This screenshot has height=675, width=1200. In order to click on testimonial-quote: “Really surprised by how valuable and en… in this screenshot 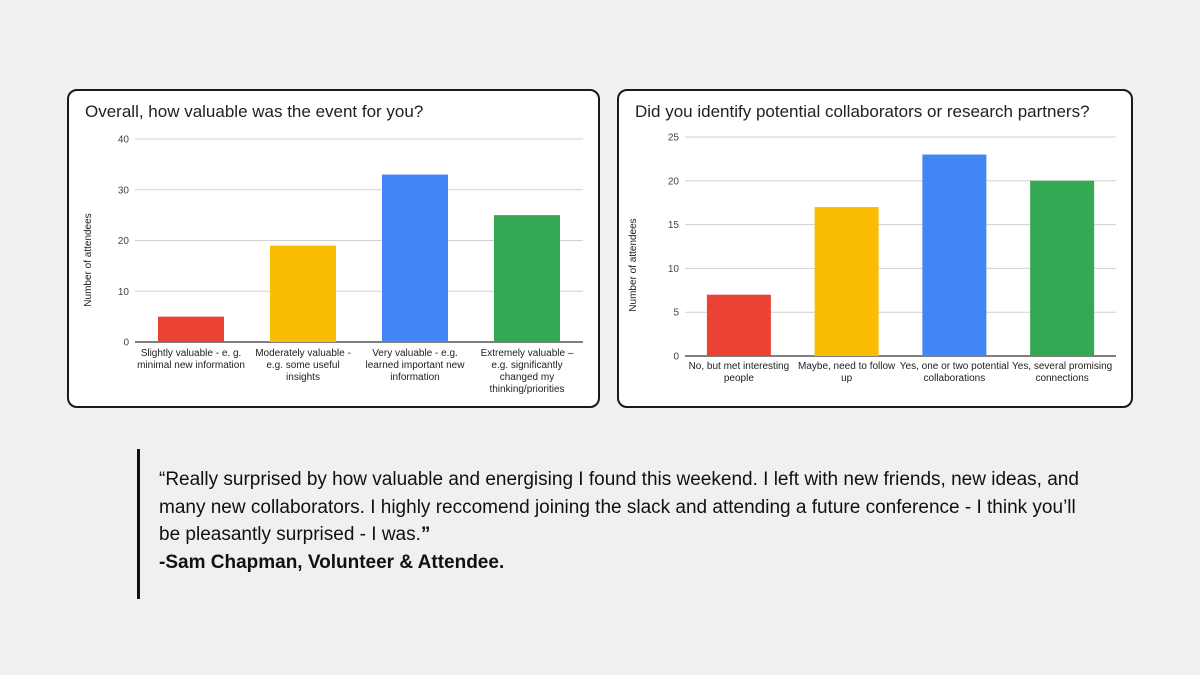, I will do `click(619, 521)`.